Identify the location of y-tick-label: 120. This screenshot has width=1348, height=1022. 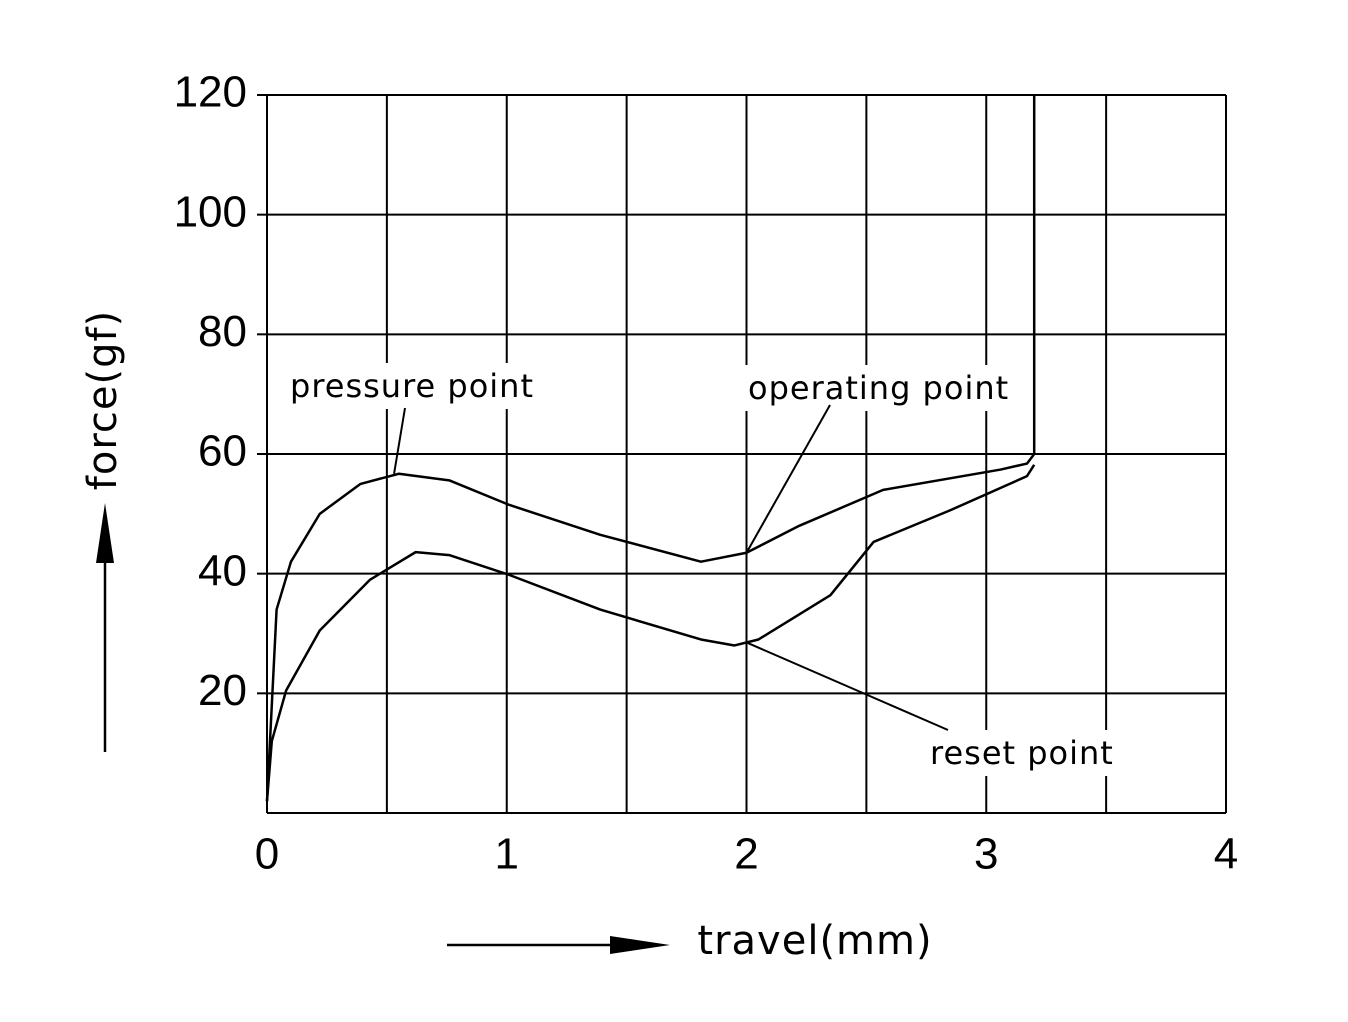
(210, 92).